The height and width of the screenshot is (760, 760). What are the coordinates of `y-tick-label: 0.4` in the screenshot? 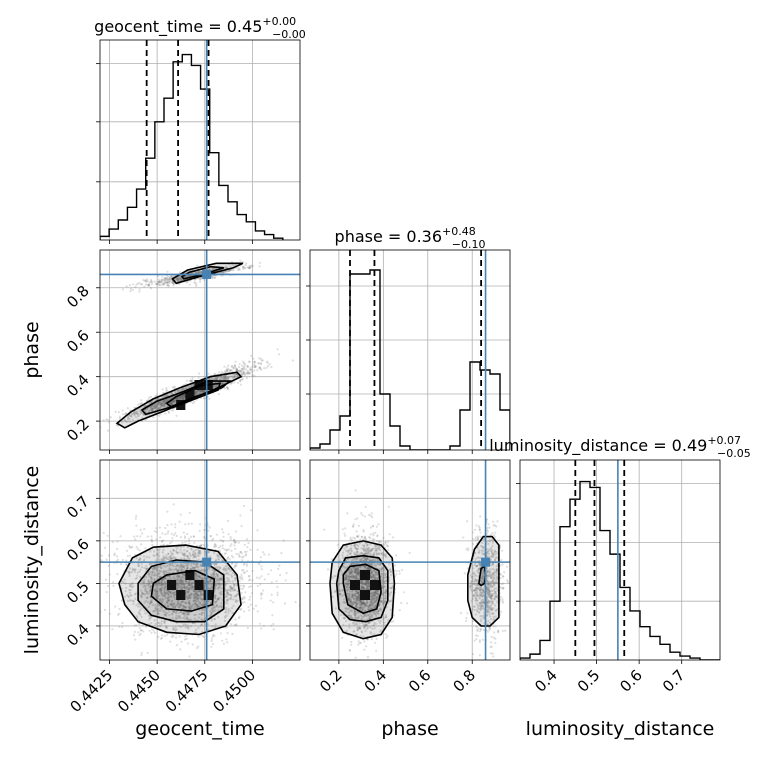 It's located at (78, 386).